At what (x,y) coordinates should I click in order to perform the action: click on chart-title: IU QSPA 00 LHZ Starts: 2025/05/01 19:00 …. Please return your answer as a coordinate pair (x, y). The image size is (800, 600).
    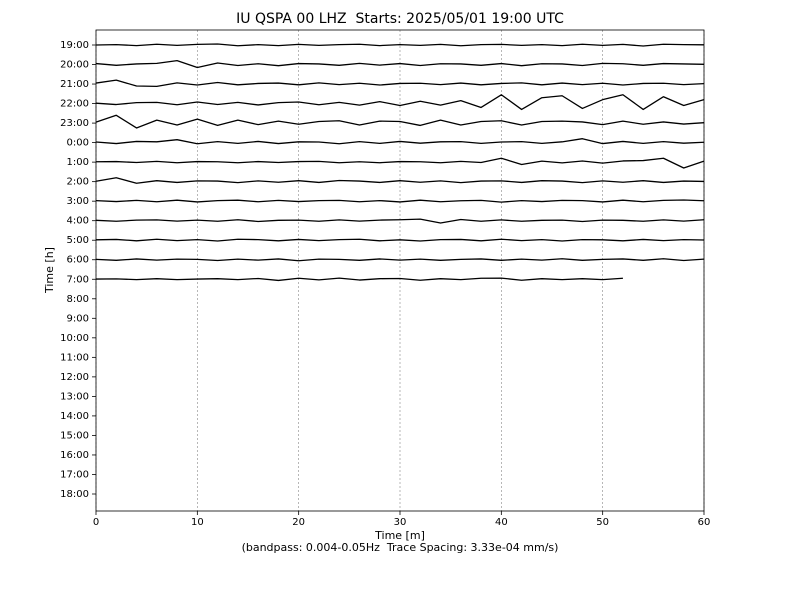
    Looking at the image, I should click on (400, 19).